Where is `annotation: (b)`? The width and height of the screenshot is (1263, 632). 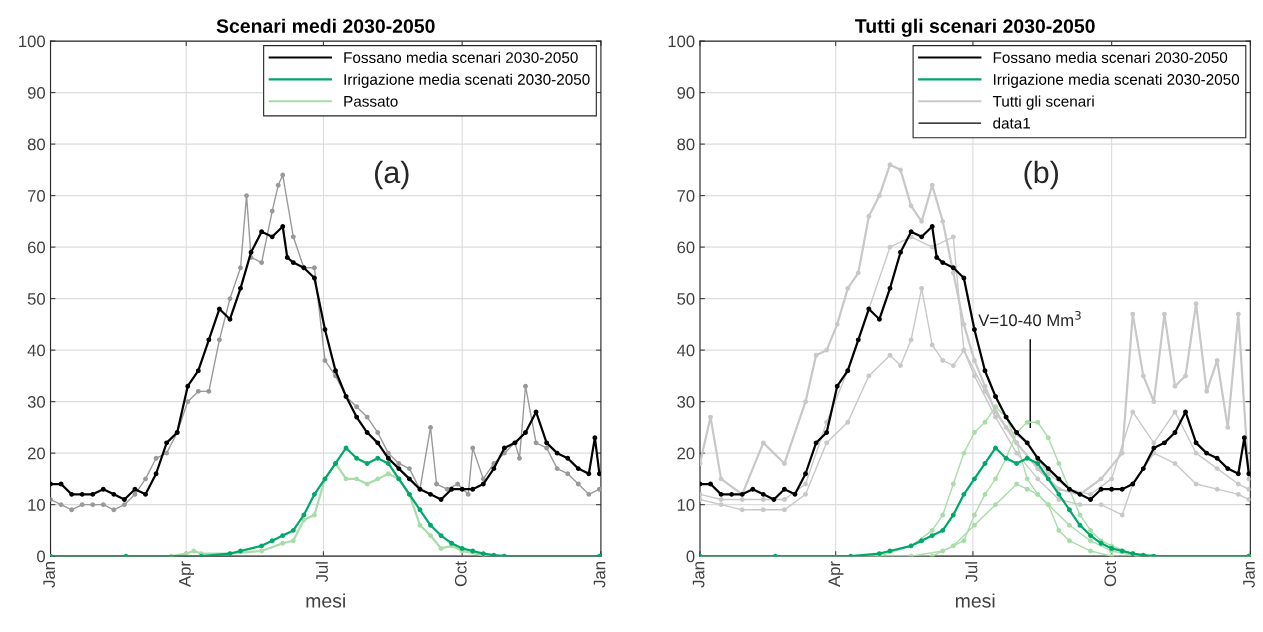 annotation: (b) is located at coordinates (1041, 175).